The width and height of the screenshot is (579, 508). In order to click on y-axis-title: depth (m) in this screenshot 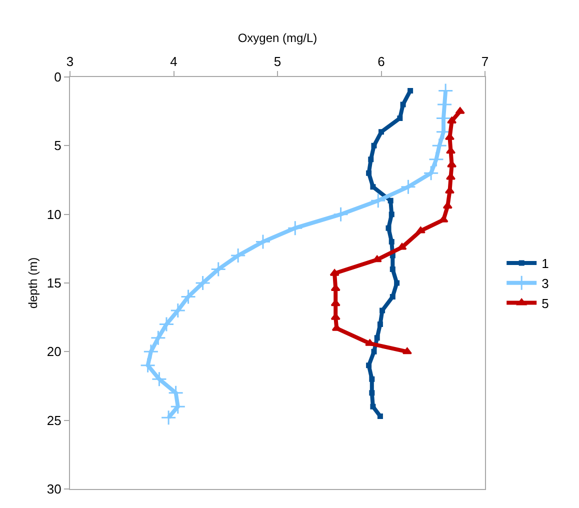, I will do `click(33, 283)`.